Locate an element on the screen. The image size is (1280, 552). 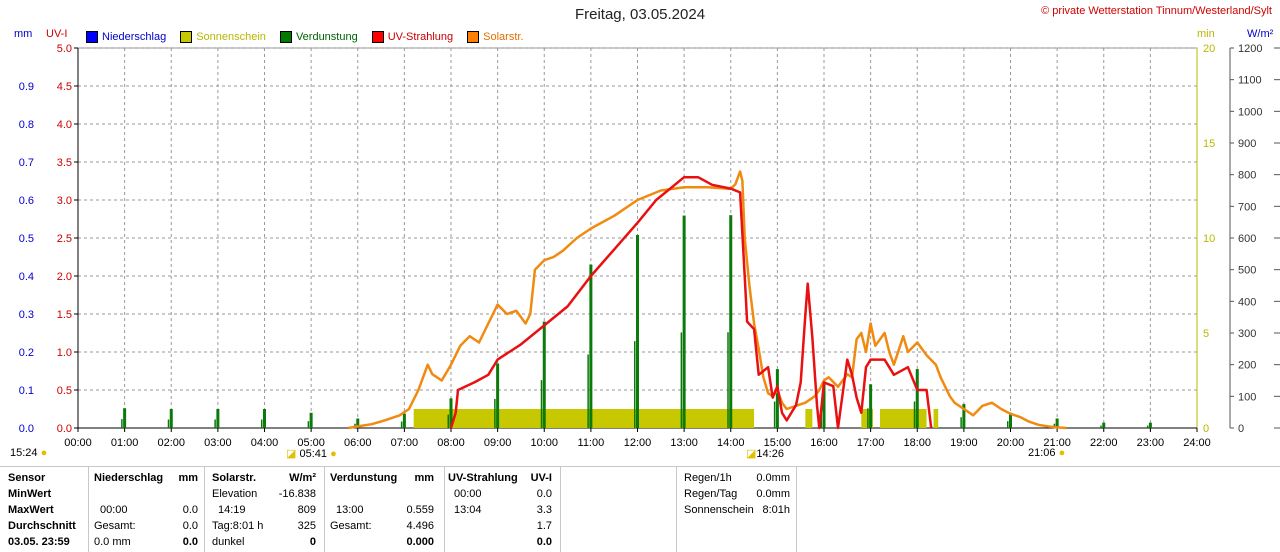
legend-label: Sonnenschein is located at coordinates (231, 37).